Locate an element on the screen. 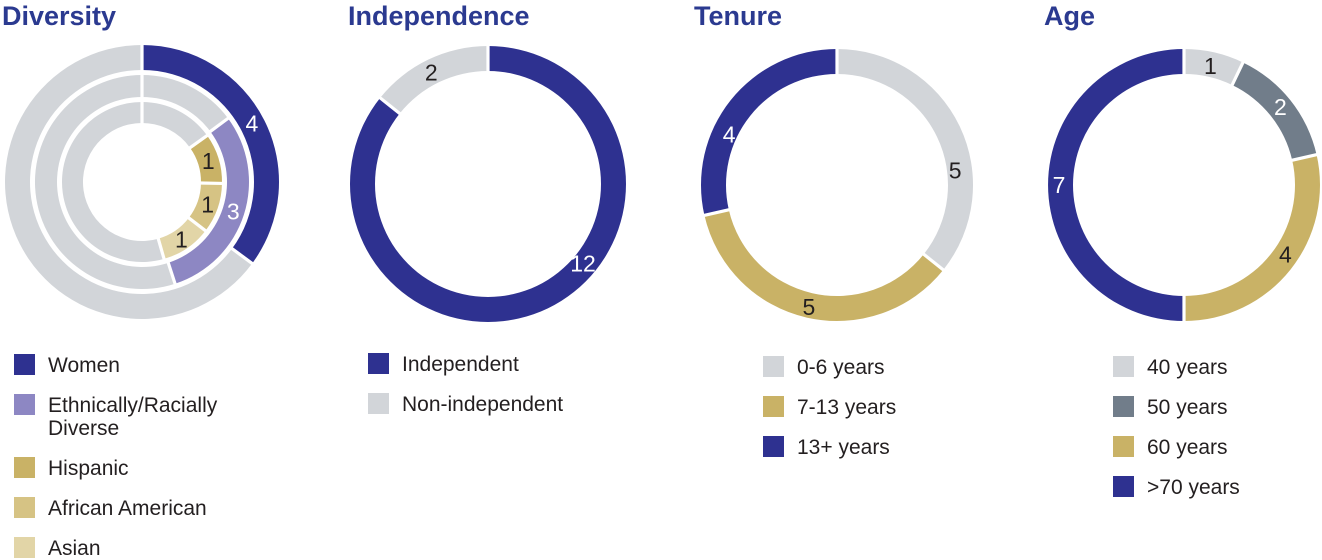  age-value-label: 4 is located at coordinates (1285, 255).